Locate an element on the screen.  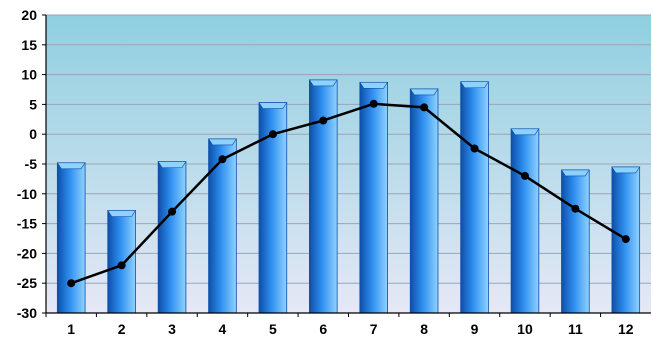
y-tick-label: -5 is located at coordinates (31, 164).